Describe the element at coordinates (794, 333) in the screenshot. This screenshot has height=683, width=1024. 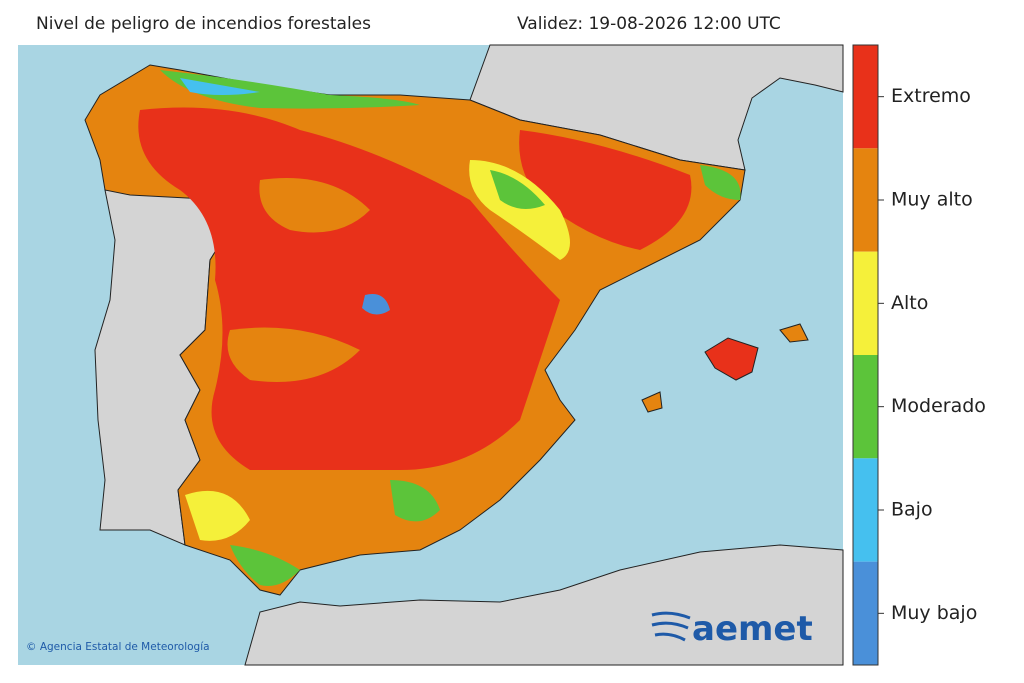
I see `menorca` at that location.